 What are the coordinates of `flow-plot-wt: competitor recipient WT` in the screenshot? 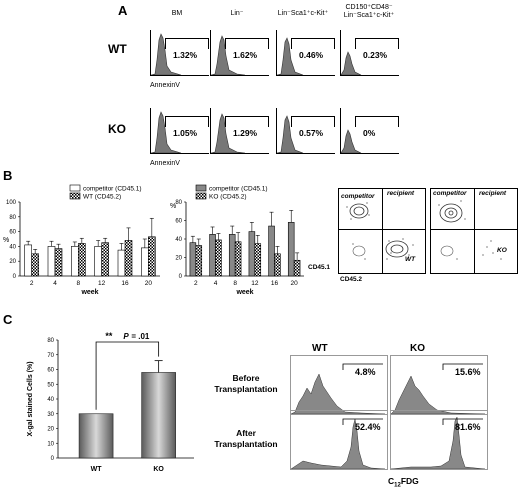 It's located at (382, 231).